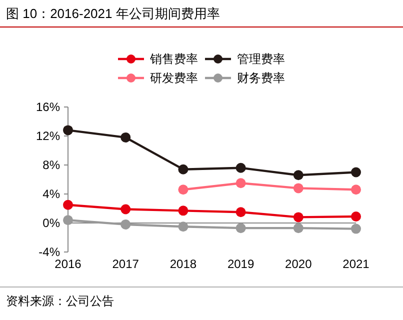 This screenshot has height=320, width=403. Describe the element at coordinates (261, 78) in the screenshot. I see `legend-label: 财务费率` at that location.